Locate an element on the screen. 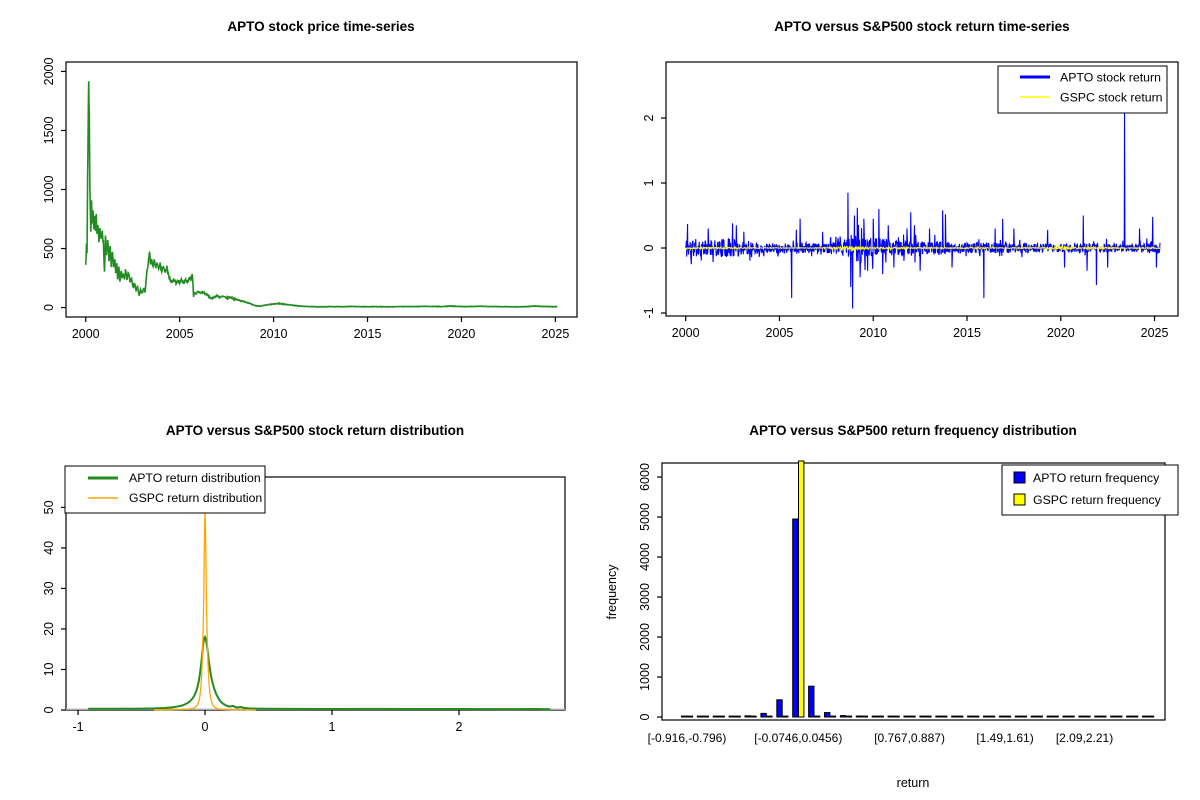 This screenshot has width=1200, height=800. svg-text: 3000 is located at coordinates (645, 597).